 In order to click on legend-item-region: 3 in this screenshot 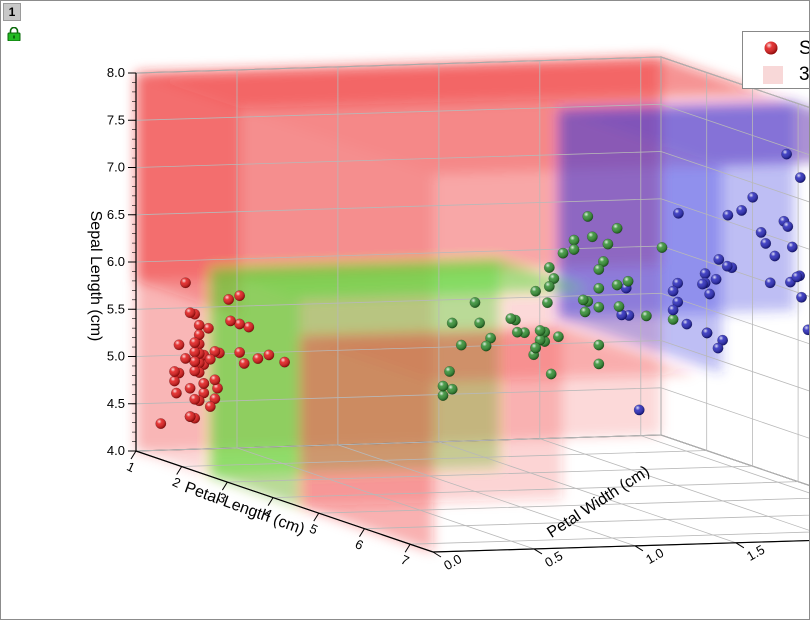, I will do `click(776, 75)`.